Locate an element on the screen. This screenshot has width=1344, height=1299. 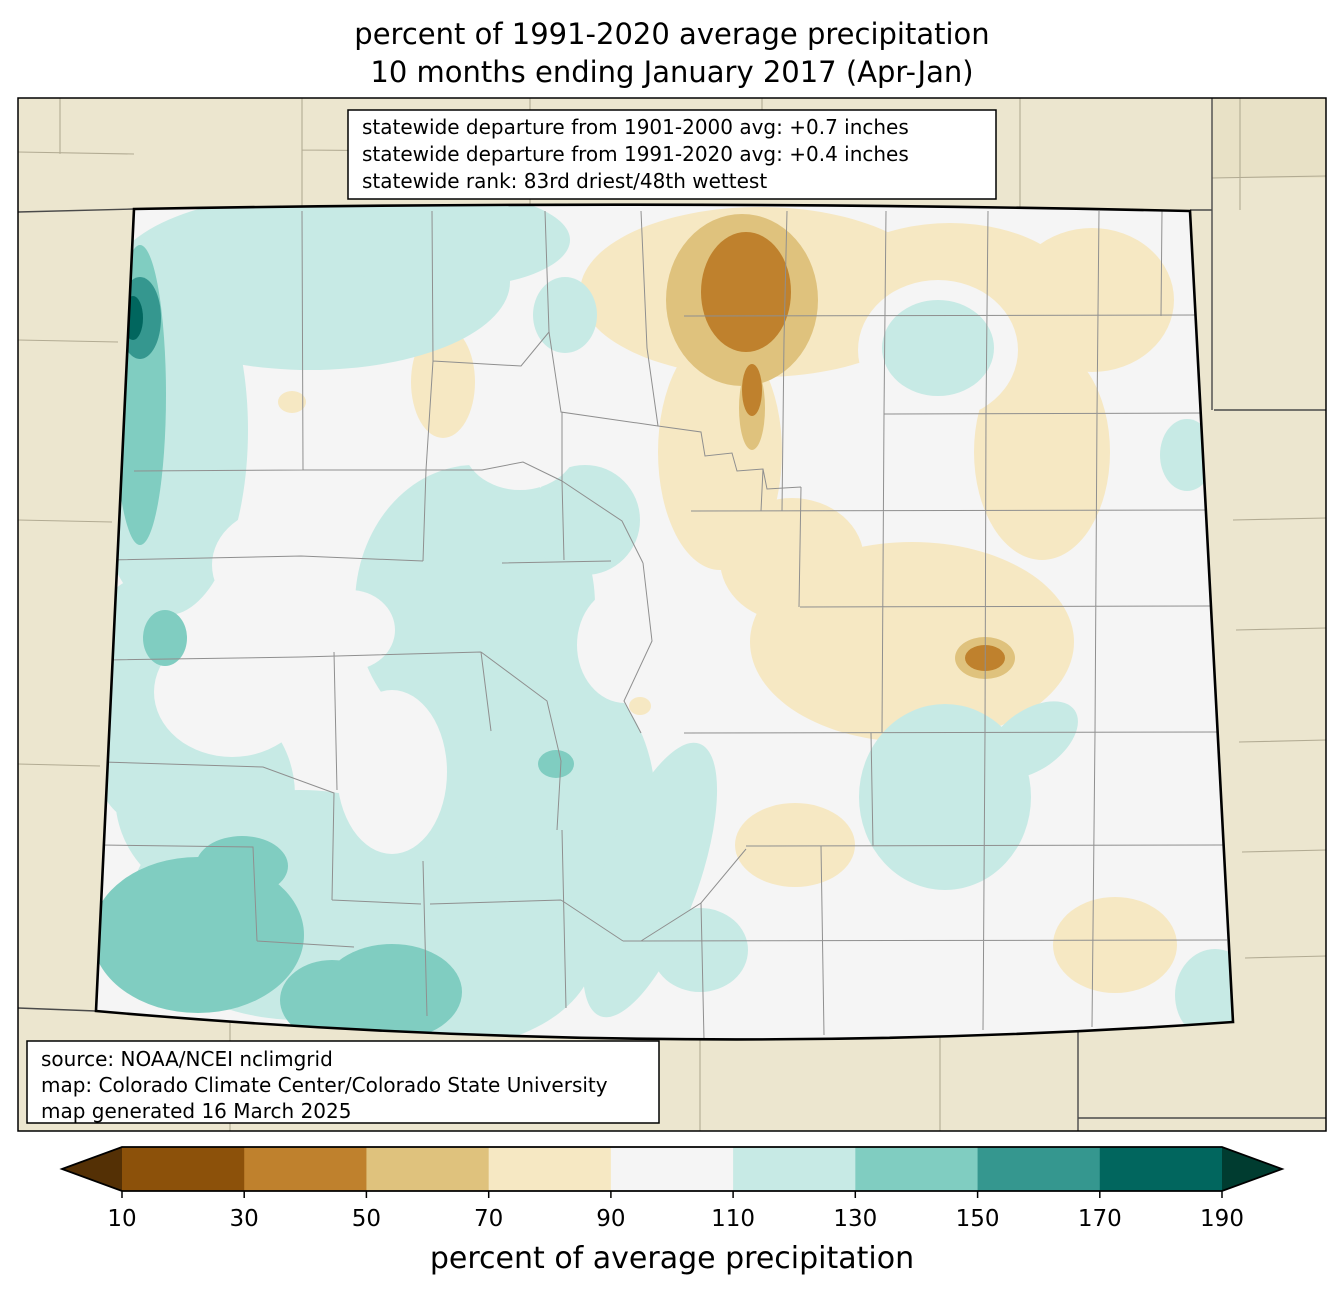
source-box-frame is located at coordinates (343, 1082).